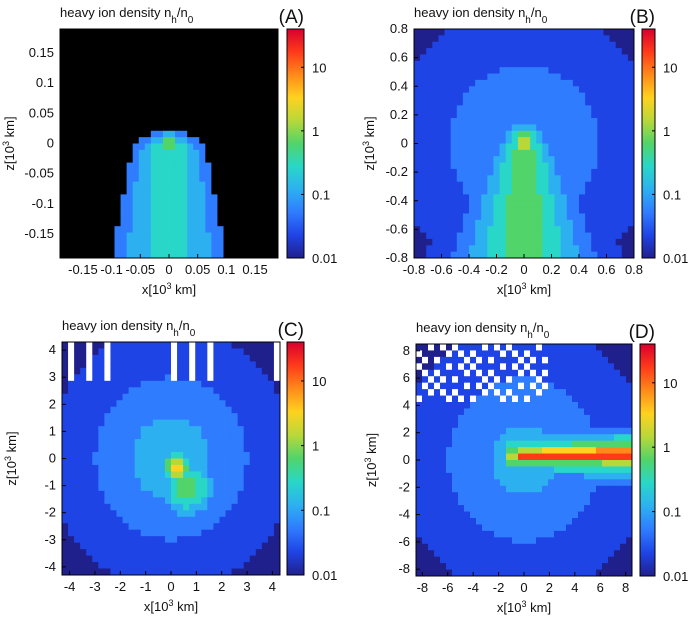 The image size is (693, 622). Describe the element at coordinates (295, 143) in the screenshot. I see `colorbar` at that location.